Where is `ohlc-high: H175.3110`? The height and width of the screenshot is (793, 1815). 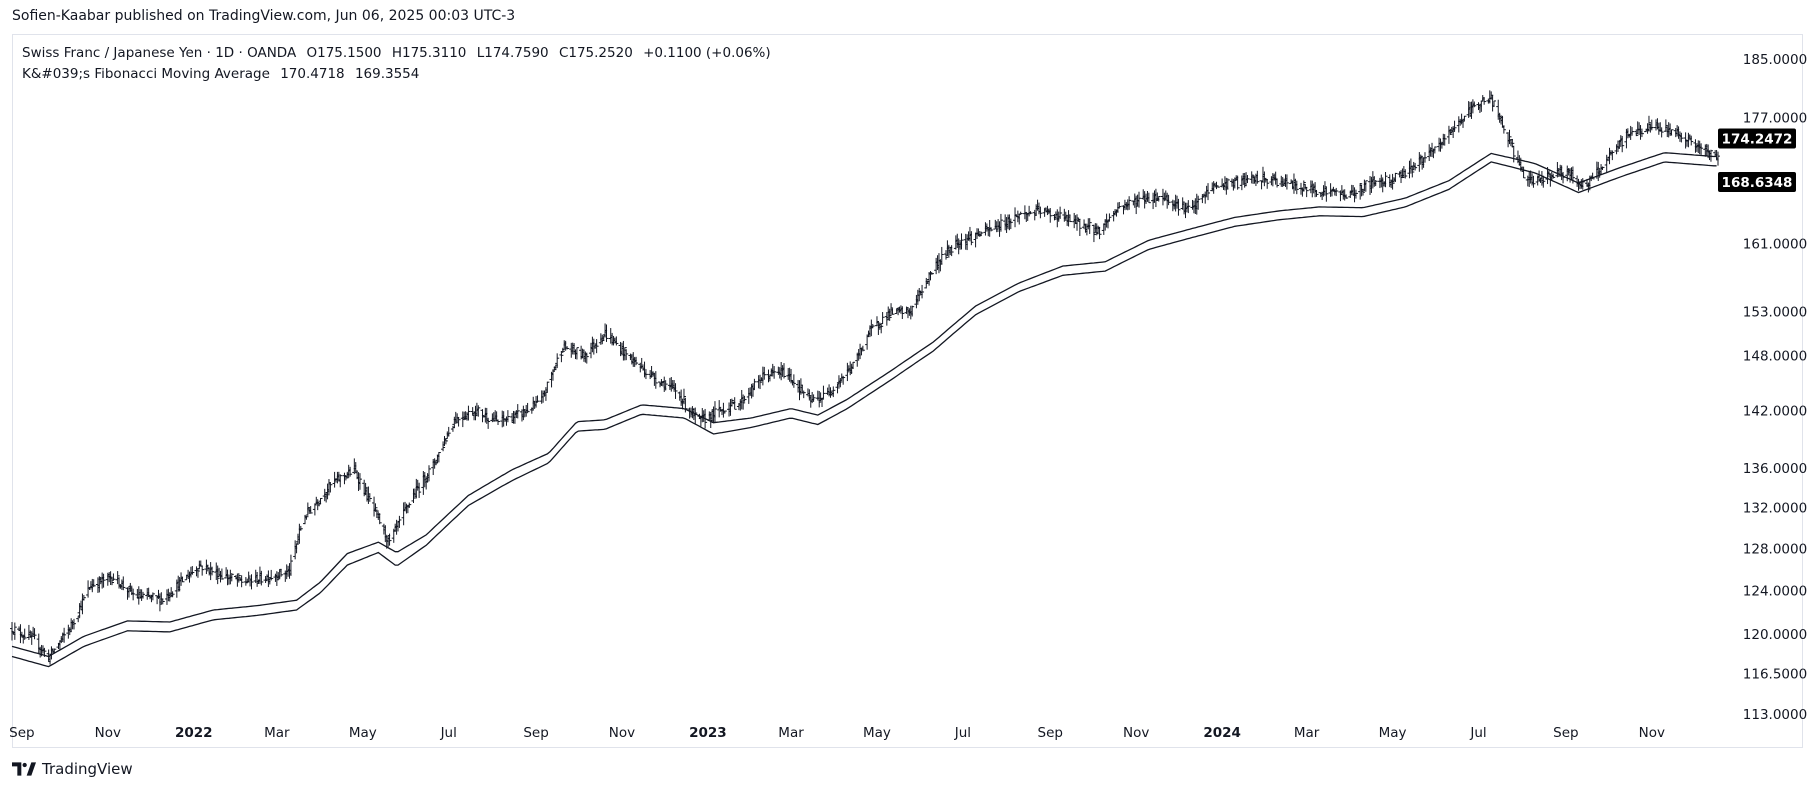 ohlc-high: H175.3110 is located at coordinates (429, 53).